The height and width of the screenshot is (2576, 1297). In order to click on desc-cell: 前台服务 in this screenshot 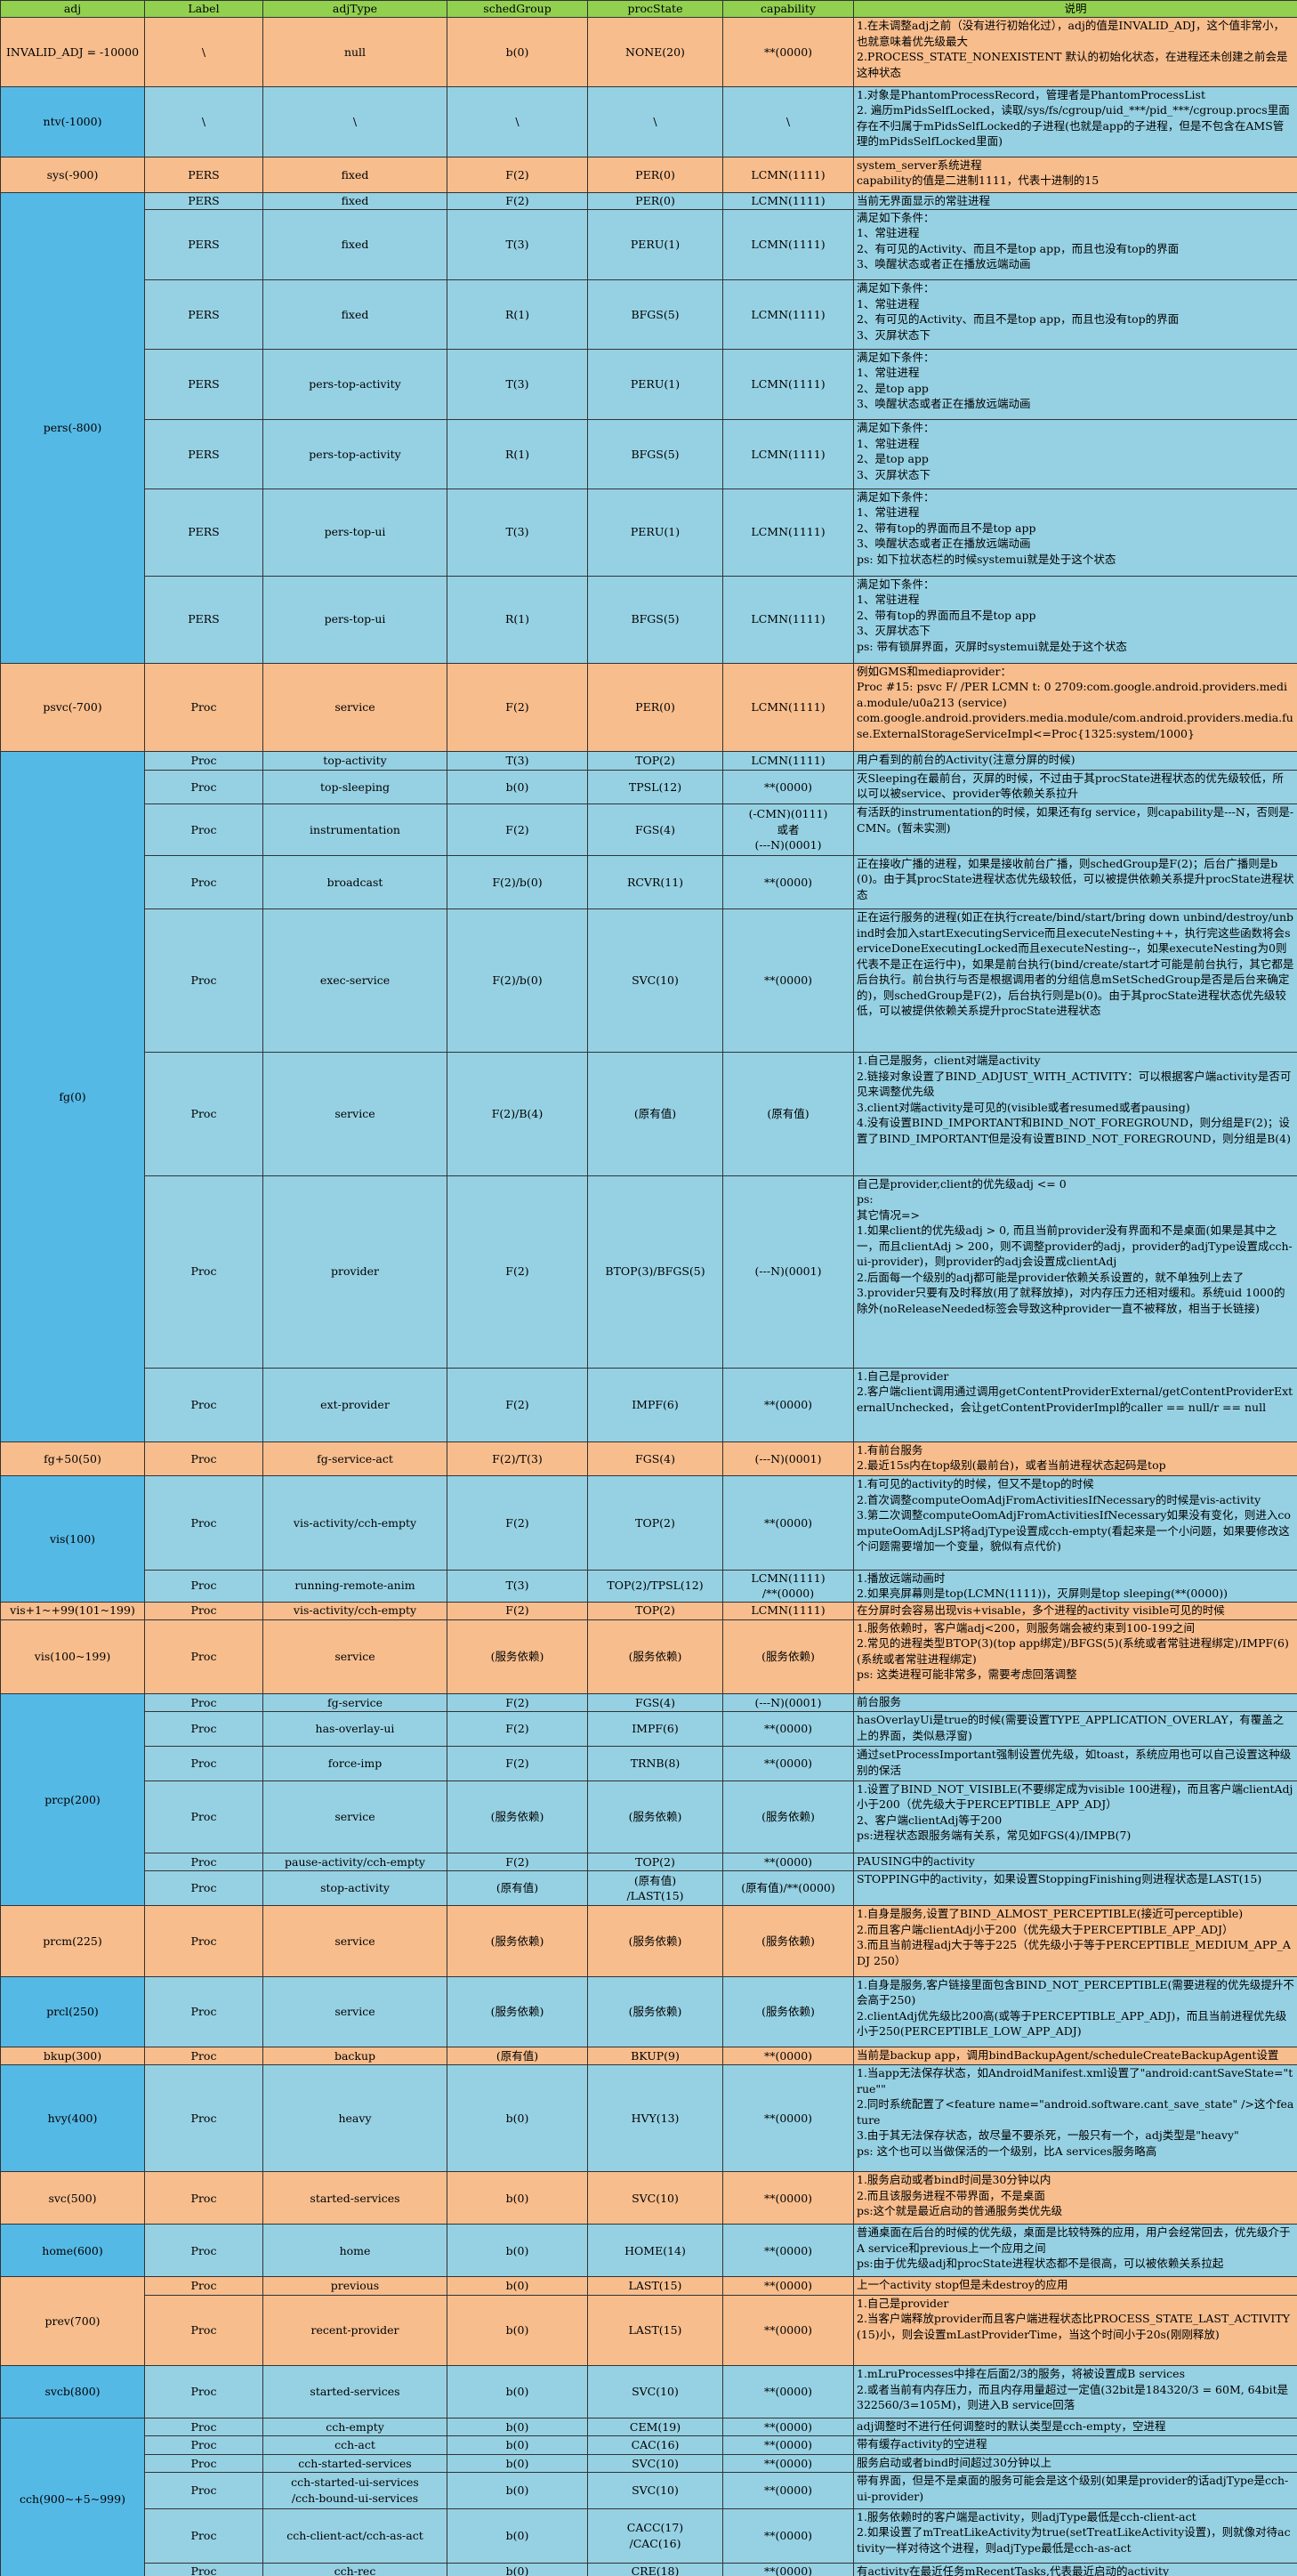, I will do `click(1075, 1702)`.